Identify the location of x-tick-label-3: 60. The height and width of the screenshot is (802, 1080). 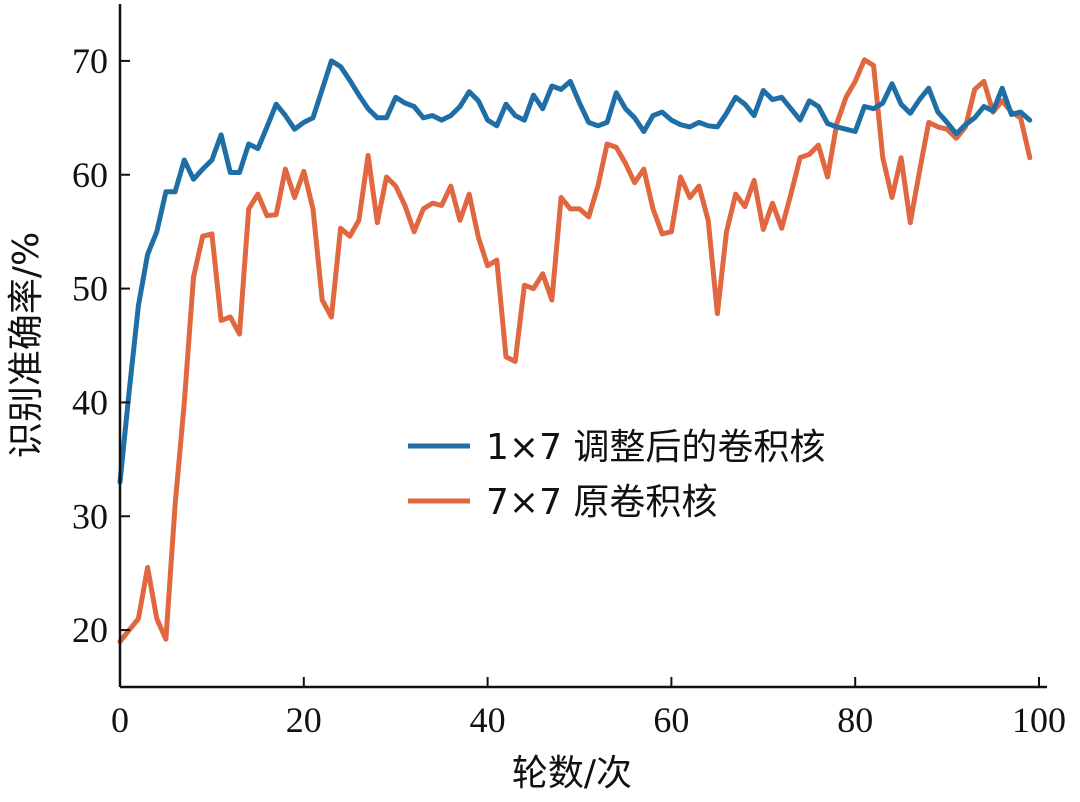
(671, 720).